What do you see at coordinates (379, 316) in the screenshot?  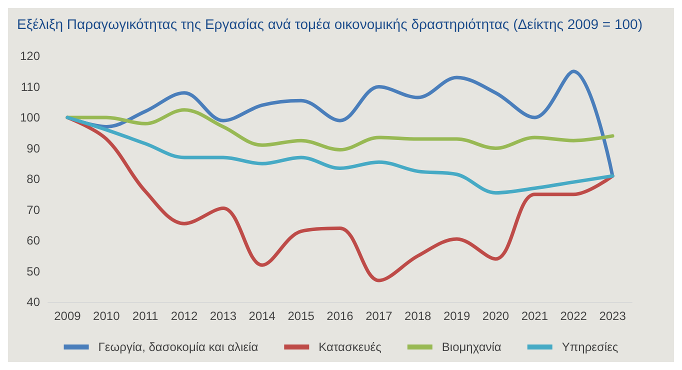 I see `x-tick-label: 2017` at bounding box center [379, 316].